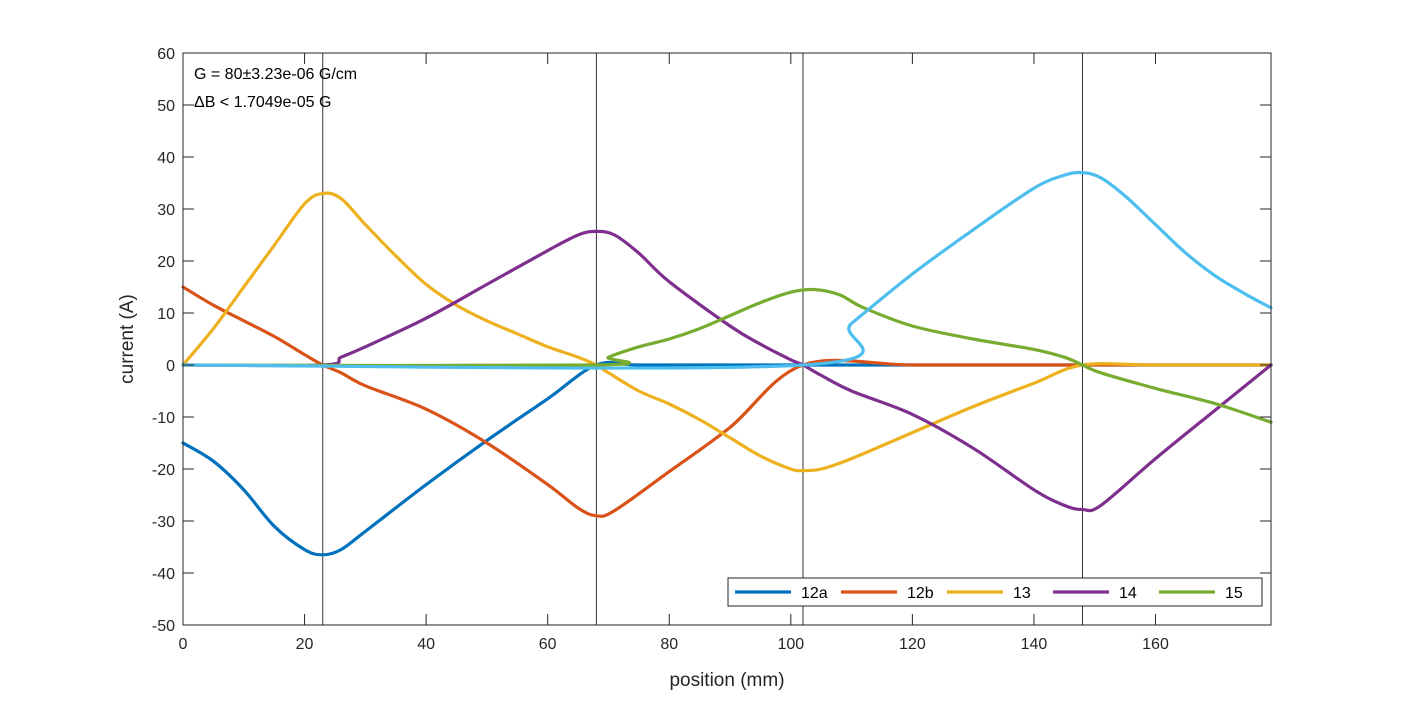 This screenshot has height=703, width=1406. What do you see at coordinates (163, 418) in the screenshot?
I see `y-tick-label: -10` at bounding box center [163, 418].